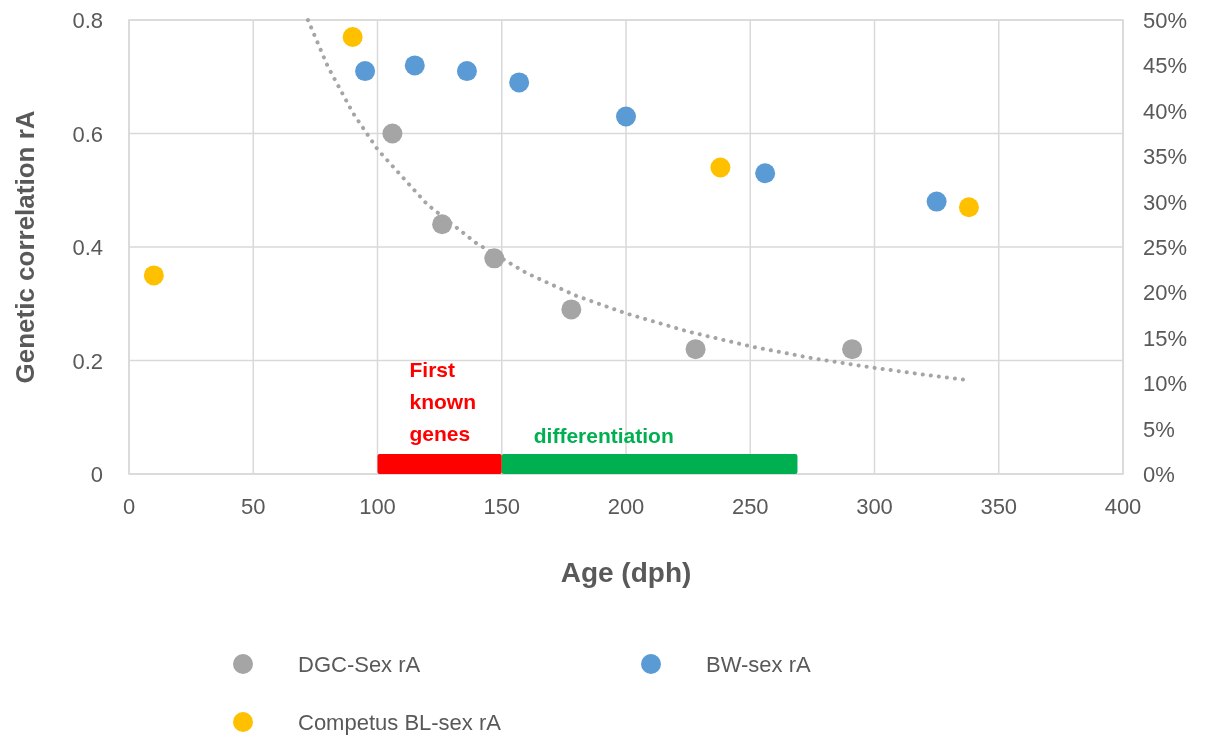  I want to click on y2-tick-label: 35%, so click(1165, 157).